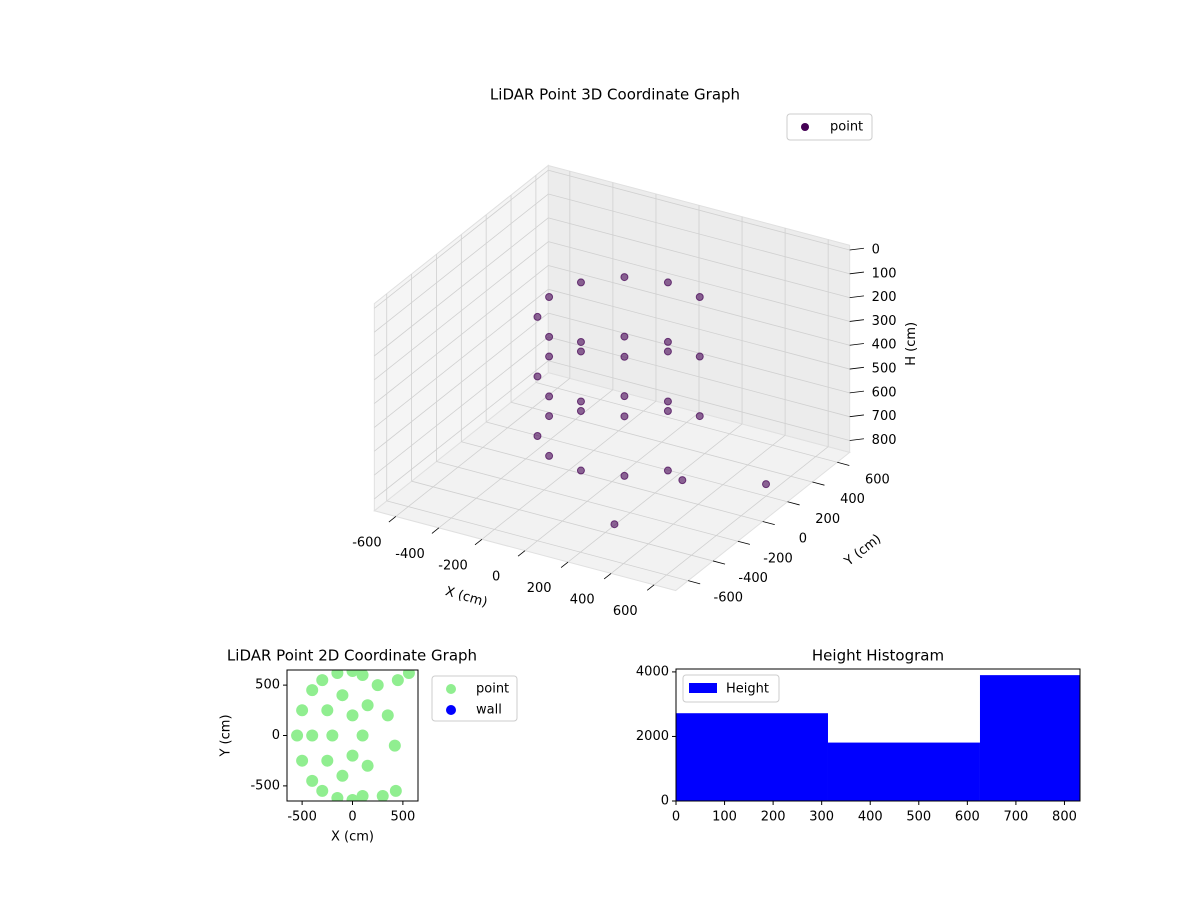 The height and width of the screenshot is (900, 1200). Describe the element at coordinates (884, 321) in the screenshot. I see `z-tick-label: 300` at that location.